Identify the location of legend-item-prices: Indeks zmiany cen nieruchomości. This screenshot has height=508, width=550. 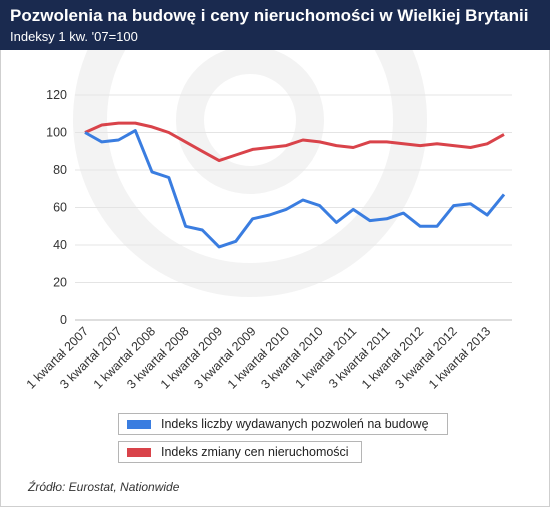
(240, 452).